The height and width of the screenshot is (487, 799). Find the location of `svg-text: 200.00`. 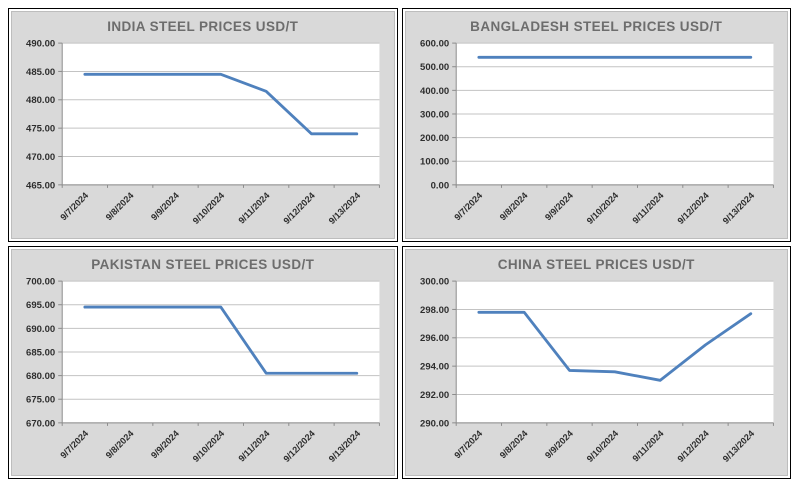

svg-text: 200.00 is located at coordinates (434, 138).